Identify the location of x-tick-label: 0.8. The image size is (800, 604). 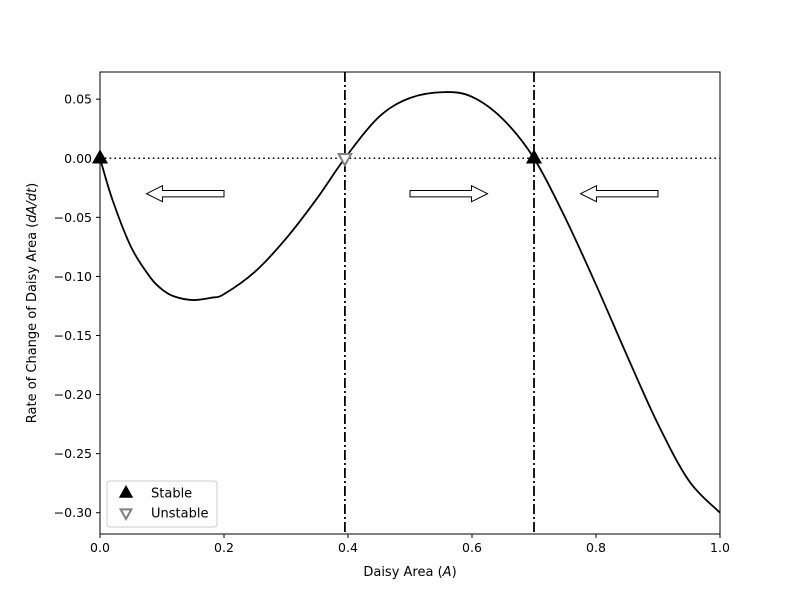
(596, 547).